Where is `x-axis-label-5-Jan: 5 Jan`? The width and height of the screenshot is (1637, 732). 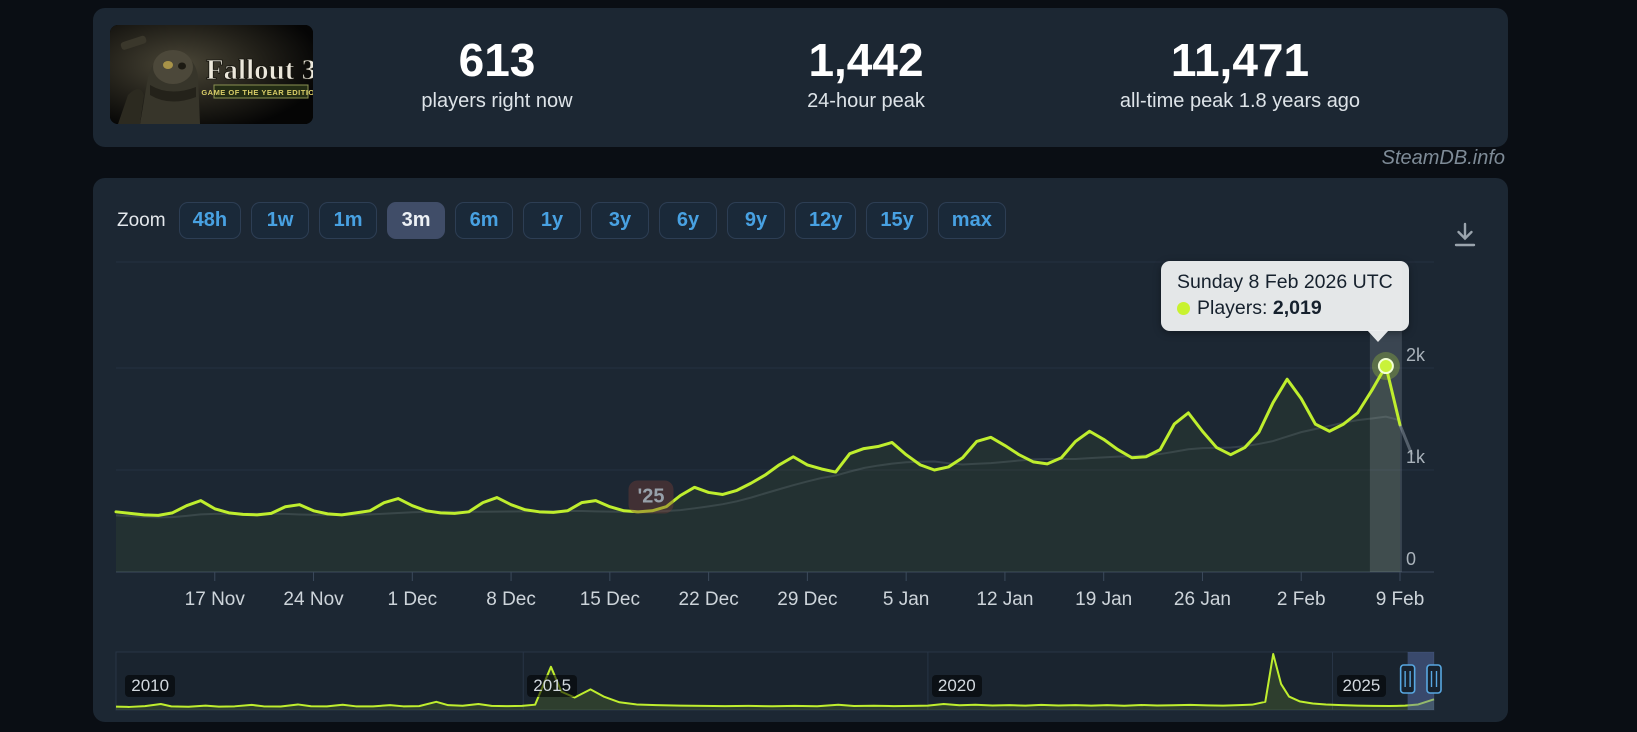
x-axis-label-5-Jan: 5 Jan is located at coordinates (906, 599).